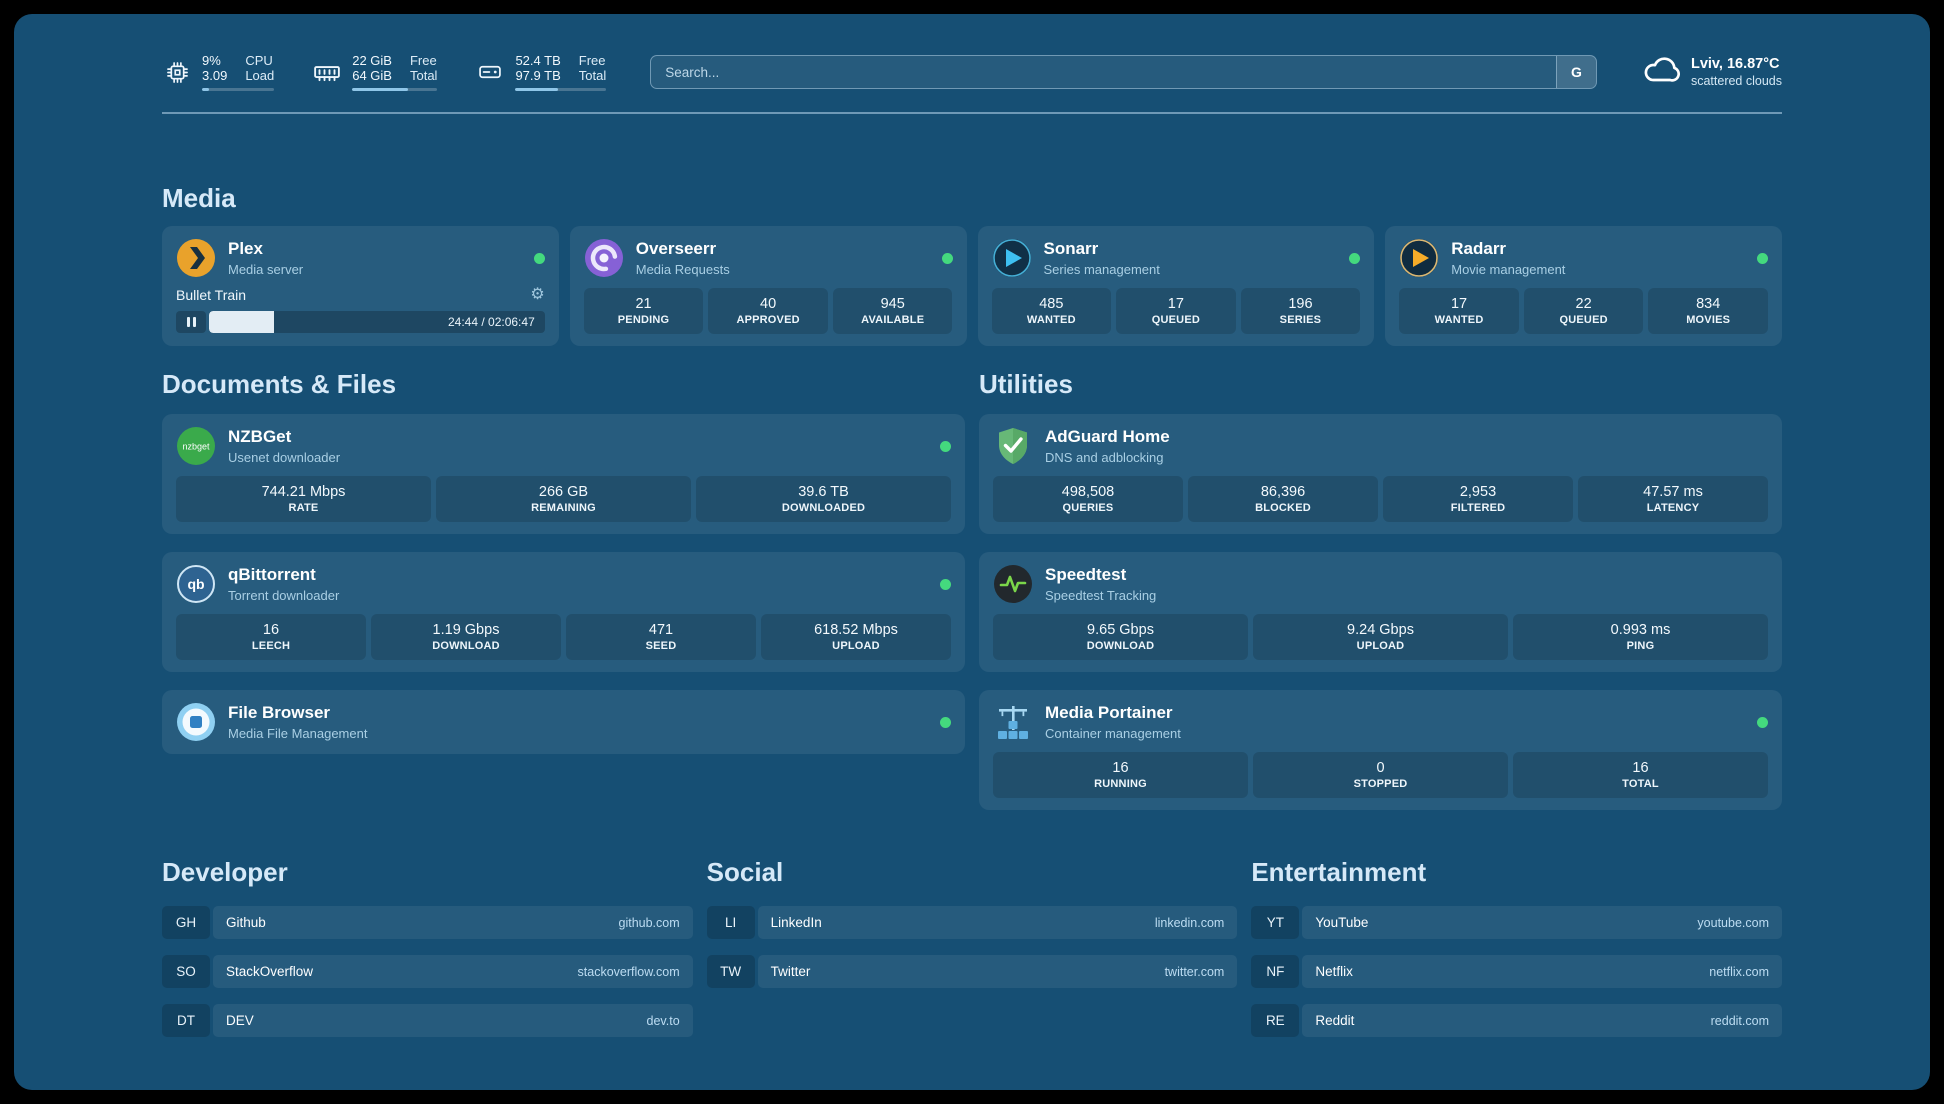  I want to click on cpu-label-line1: CPU, so click(259, 60).